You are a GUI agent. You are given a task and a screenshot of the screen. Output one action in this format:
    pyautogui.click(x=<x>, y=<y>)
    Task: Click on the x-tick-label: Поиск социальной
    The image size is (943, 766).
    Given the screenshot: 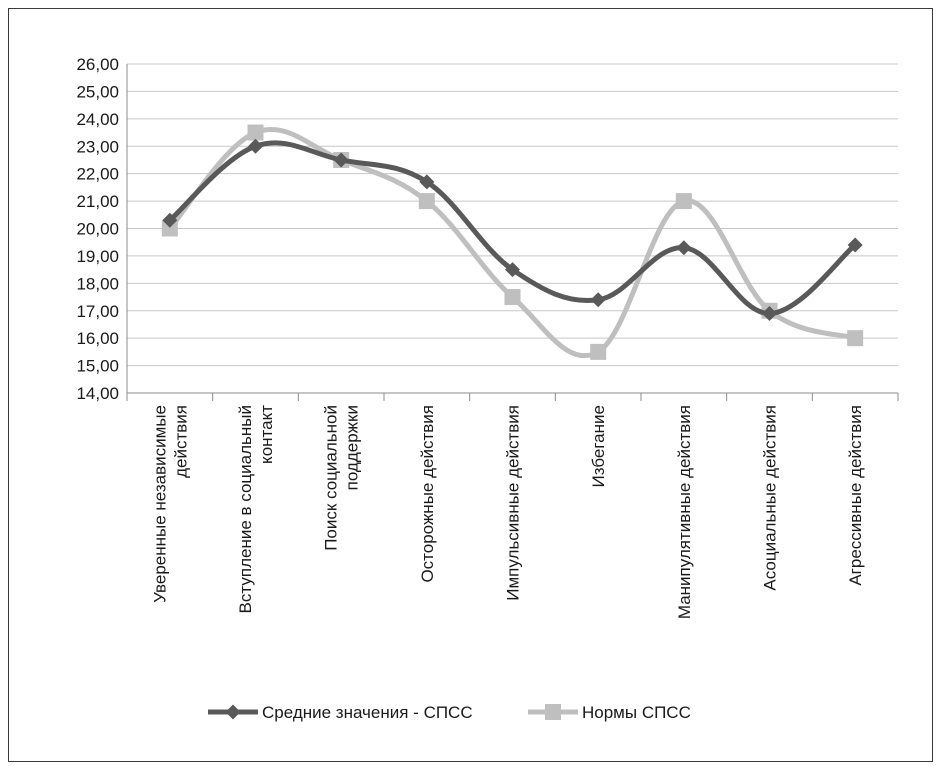 What is the action you would take?
    pyautogui.click(x=331, y=478)
    